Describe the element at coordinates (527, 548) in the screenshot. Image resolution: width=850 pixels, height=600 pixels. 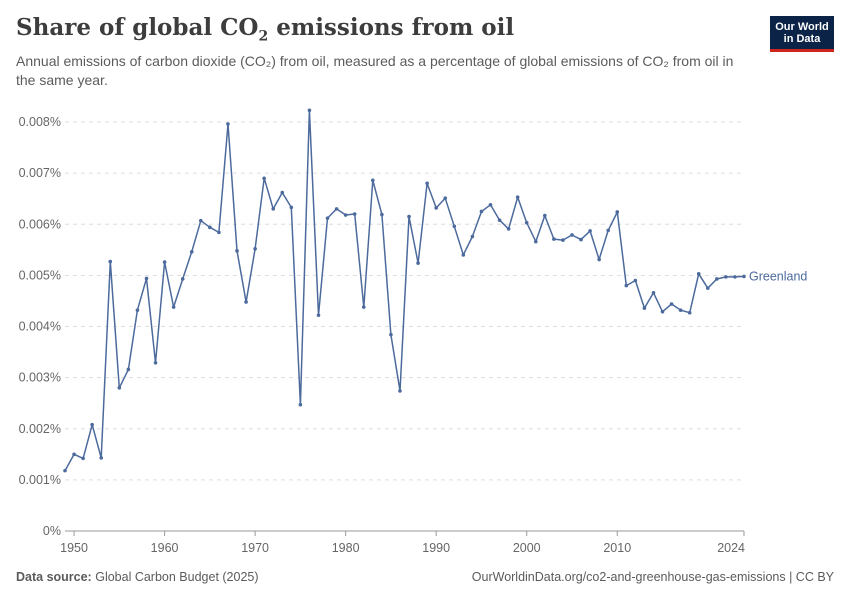
I see `x-tick-label: 2000` at that location.